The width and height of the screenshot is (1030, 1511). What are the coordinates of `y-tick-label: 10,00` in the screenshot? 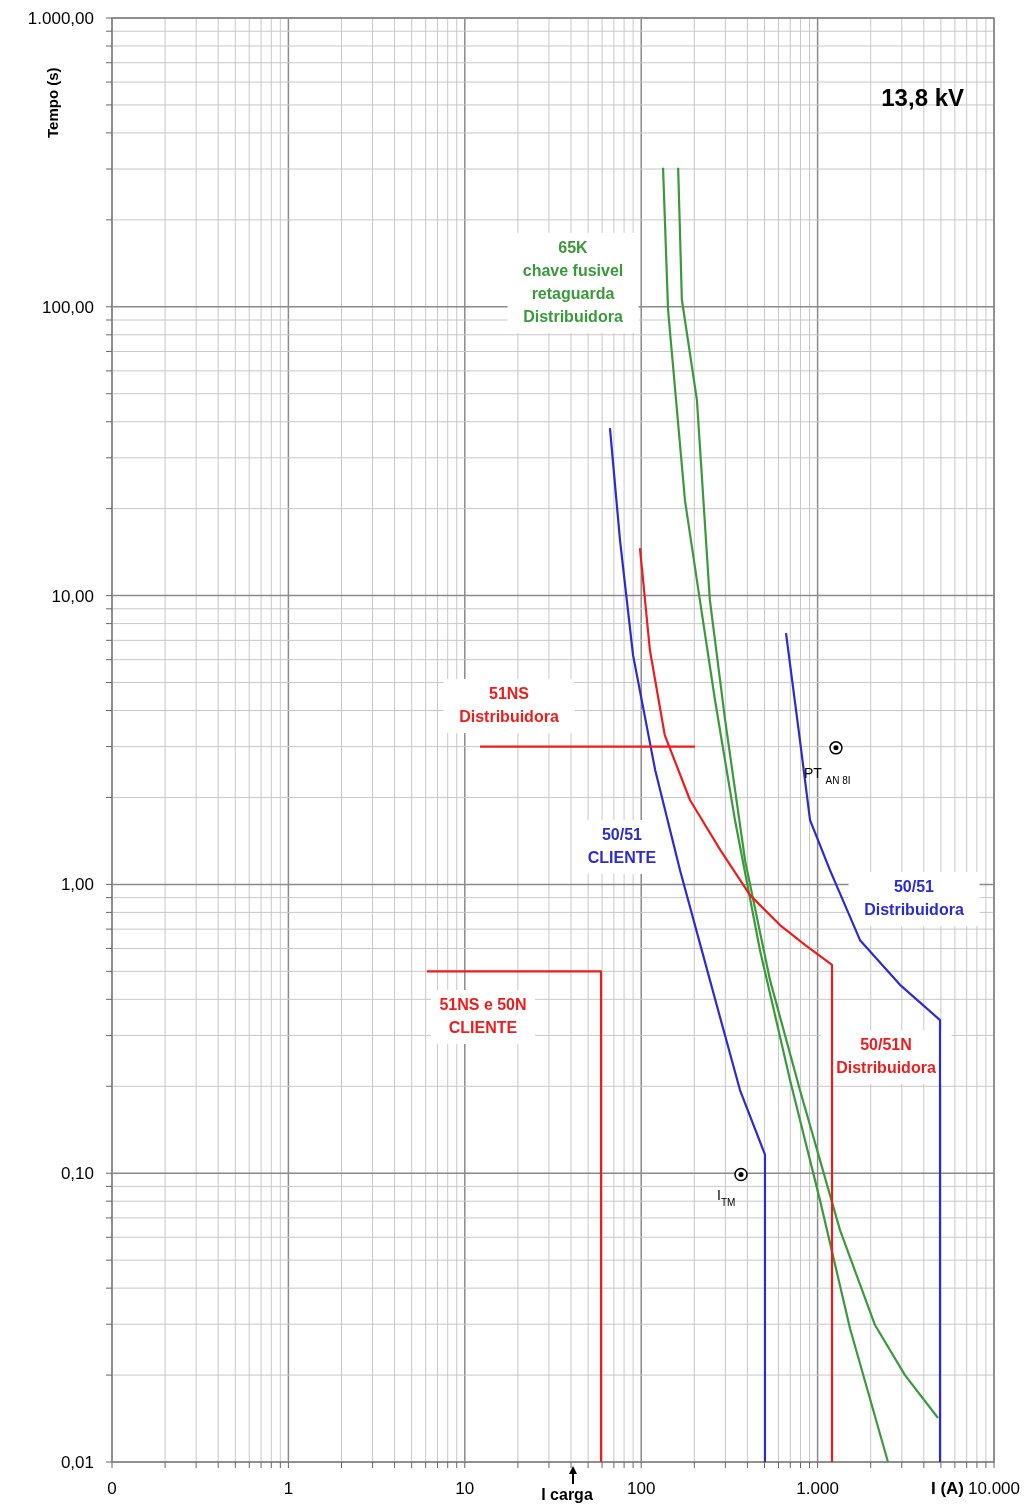 It's located at (72, 596).